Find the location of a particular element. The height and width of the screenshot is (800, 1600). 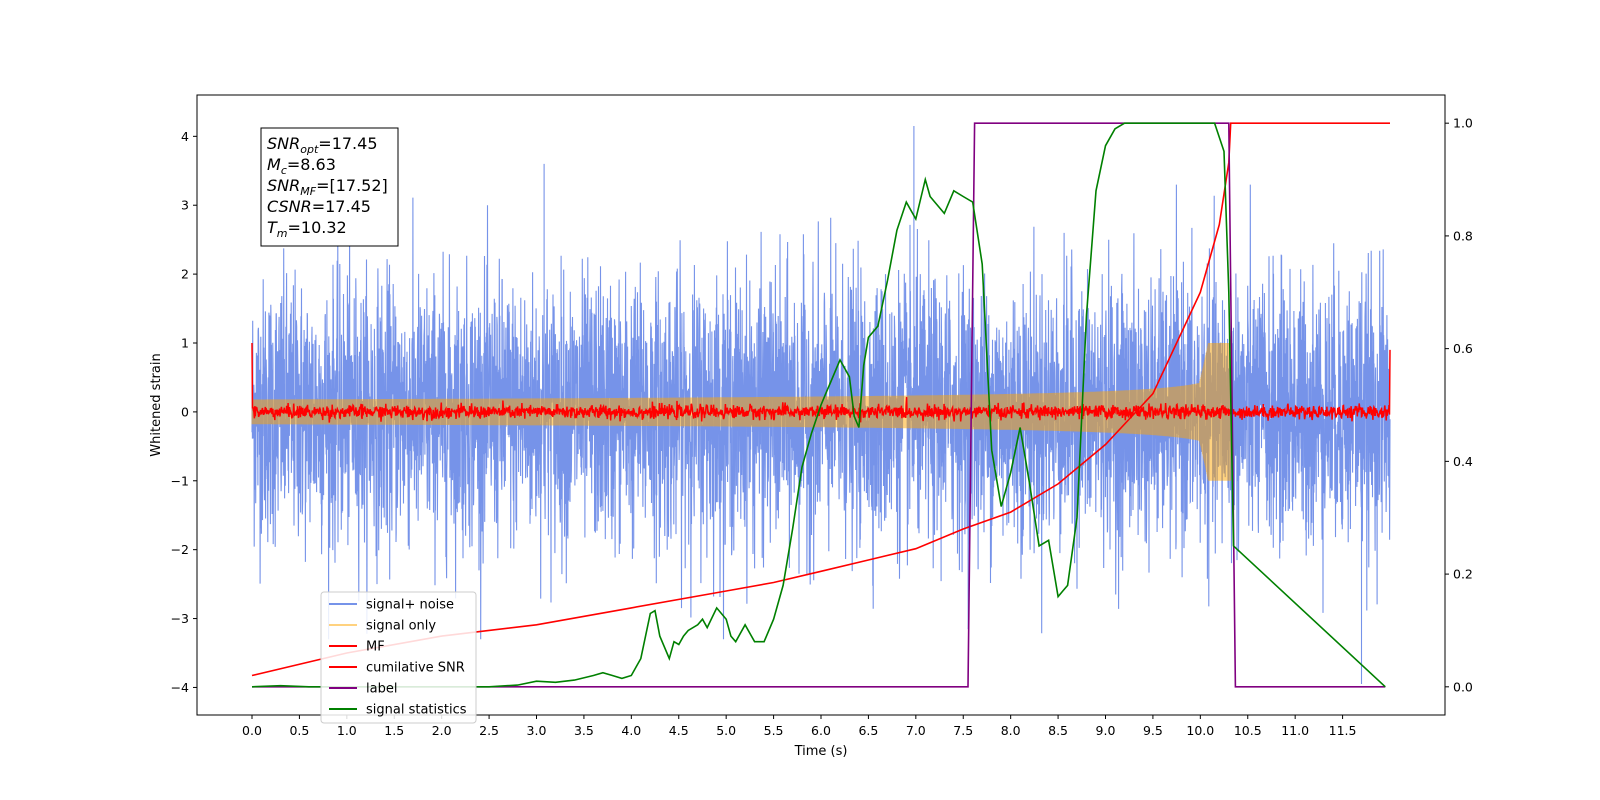

y-left-tick-label: −4 is located at coordinates (180, 687).